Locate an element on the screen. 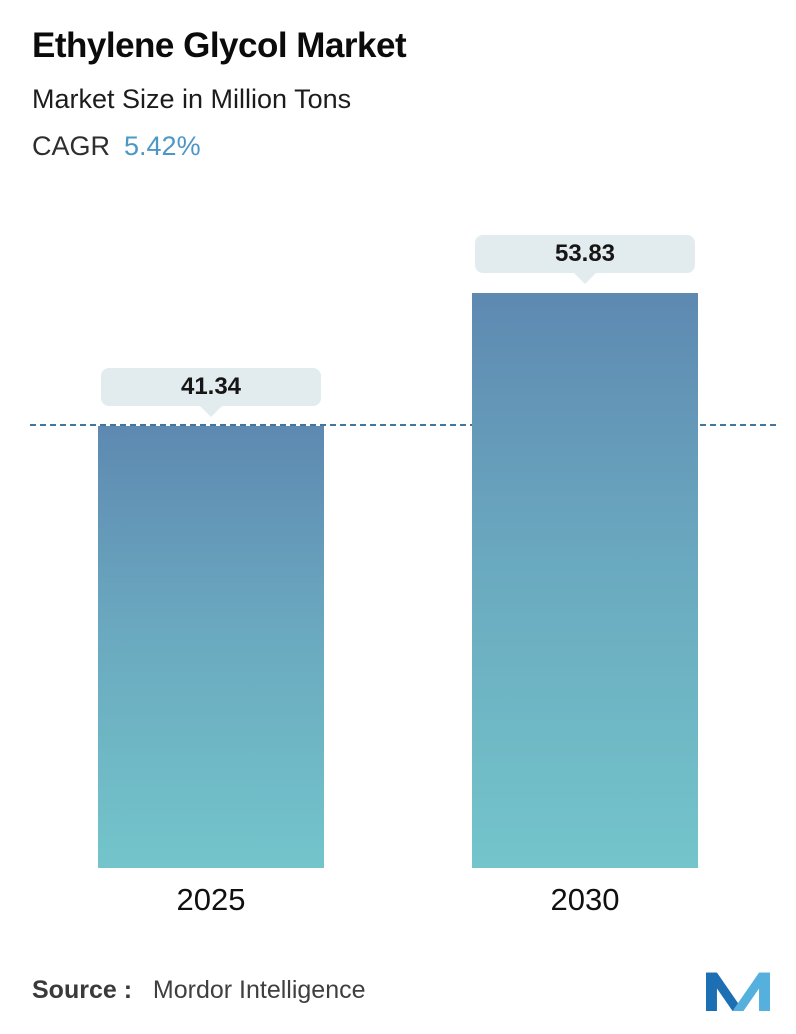 This screenshot has height=1034, width=796. source-label: Source : is located at coordinates (82, 989).